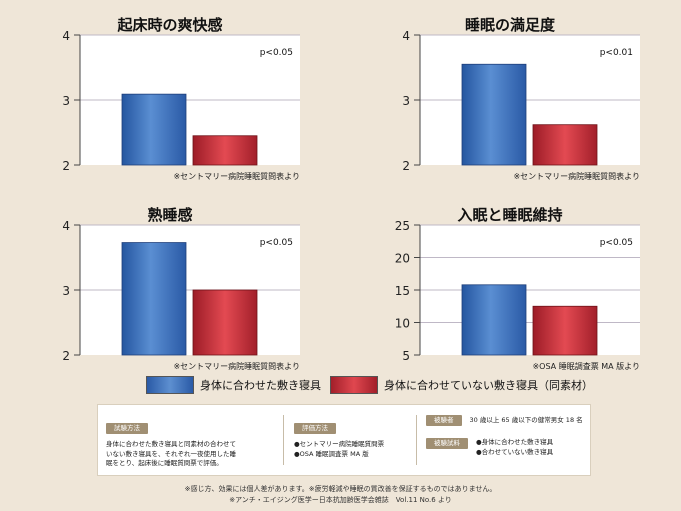  What do you see at coordinates (354, 437) in the screenshot?
I see `eval-column: 評価方法 ●セントマリー病院睡眠質問票 ●OSA 睡眠調査票 MA 版` at bounding box center [354, 437].